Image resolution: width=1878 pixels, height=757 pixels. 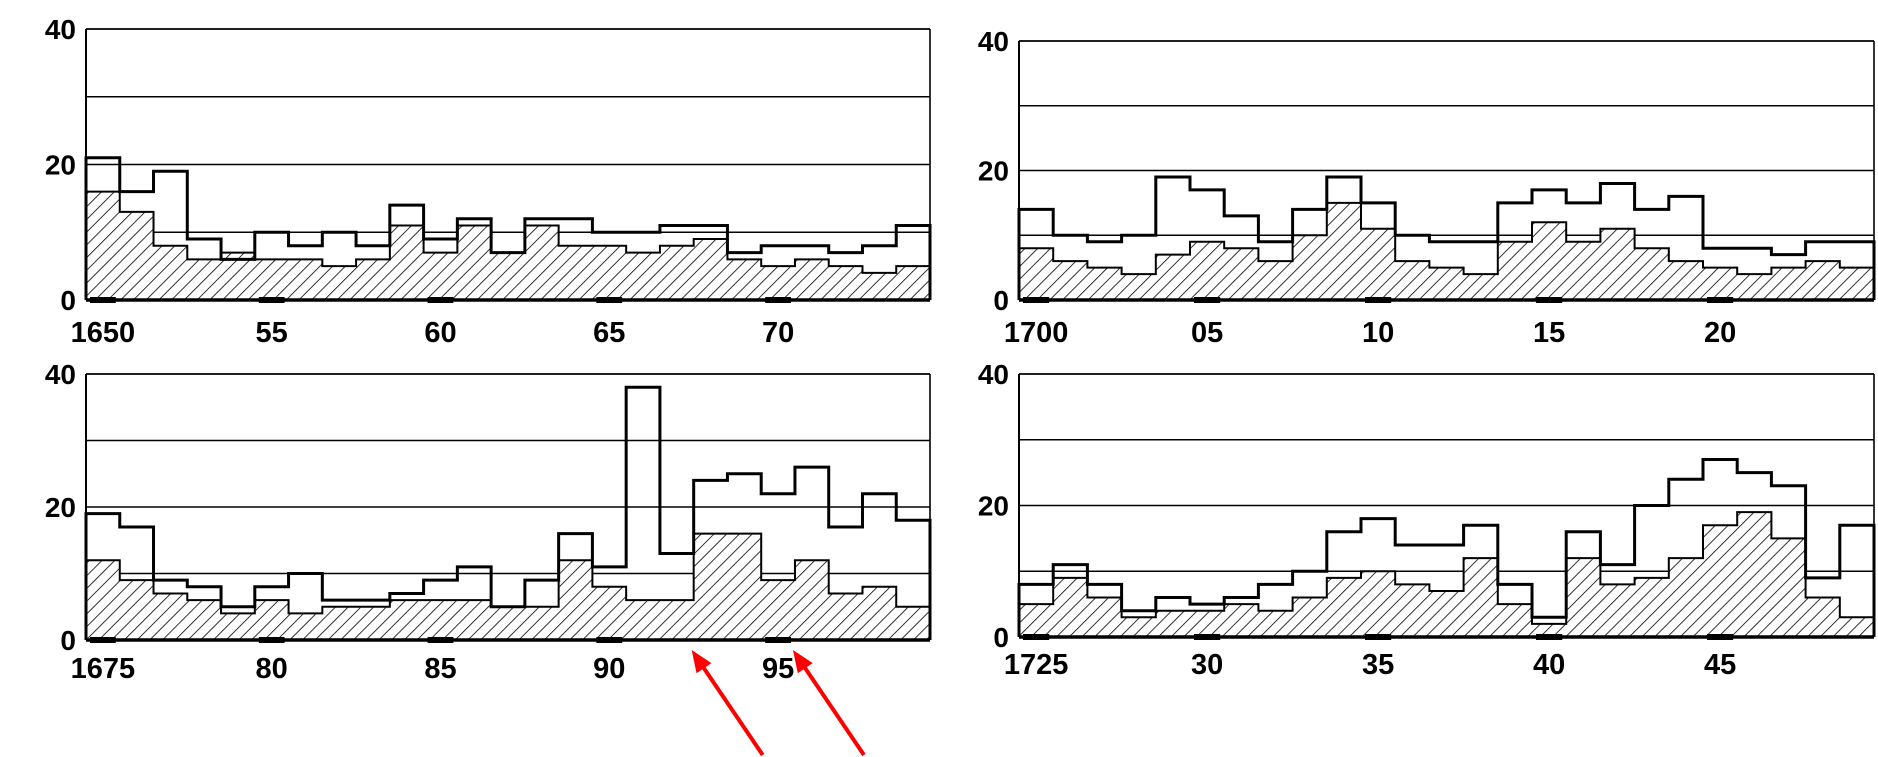 What do you see at coordinates (272, 669) in the screenshot?
I see `x-tick-label-1680: 80` at bounding box center [272, 669].